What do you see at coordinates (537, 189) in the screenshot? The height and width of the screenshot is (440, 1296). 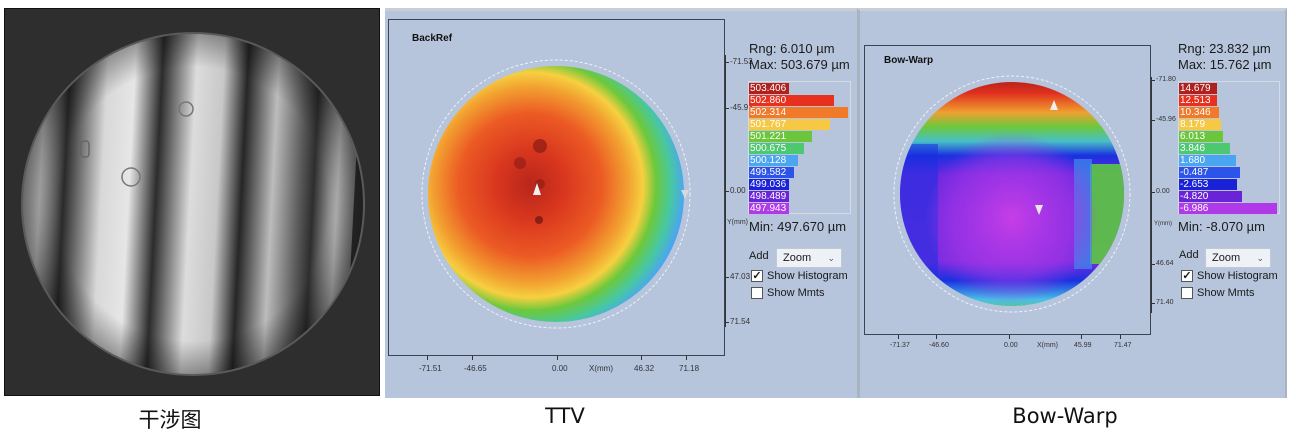 I see `ttv-marker-center` at bounding box center [537, 189].